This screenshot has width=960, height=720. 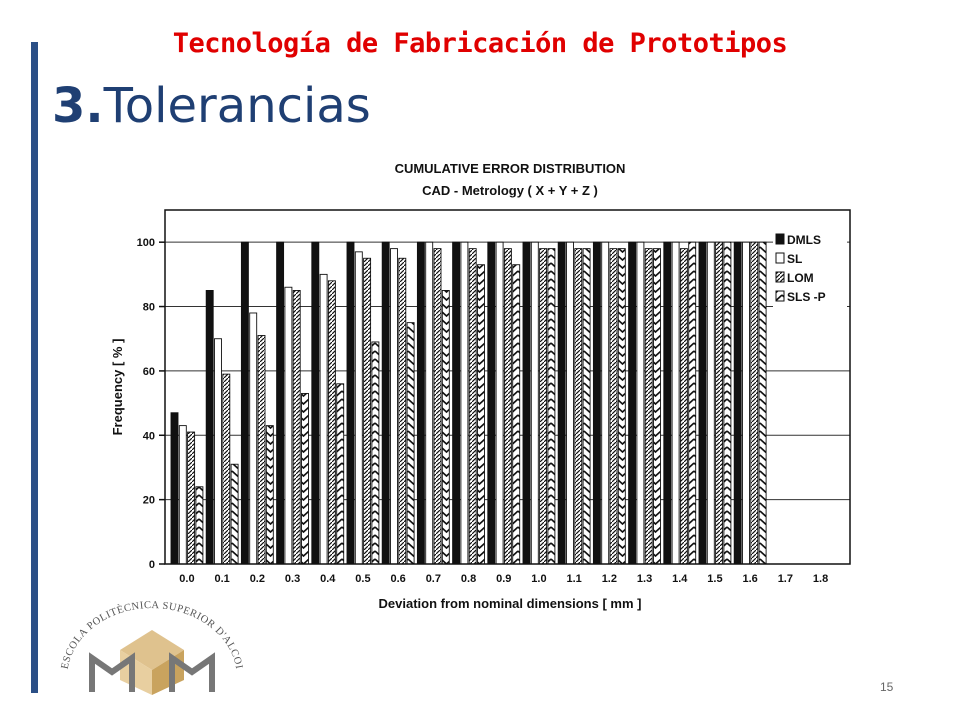 I want to click on page-number: 15, so click(x=887, y=687).